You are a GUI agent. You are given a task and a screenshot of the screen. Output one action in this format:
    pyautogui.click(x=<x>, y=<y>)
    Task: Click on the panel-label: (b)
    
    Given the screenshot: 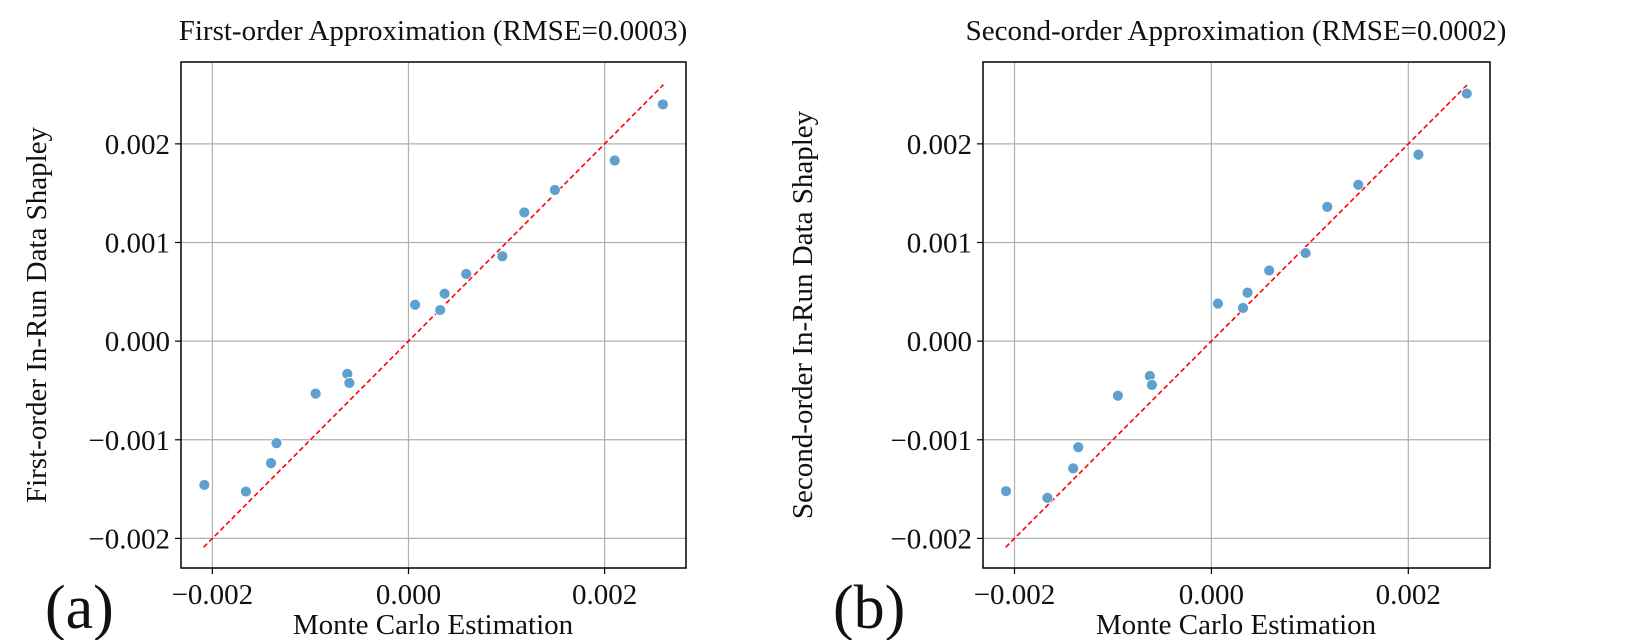 What is the action you would take?
    pyautogui.click(x=869, y=607)
    